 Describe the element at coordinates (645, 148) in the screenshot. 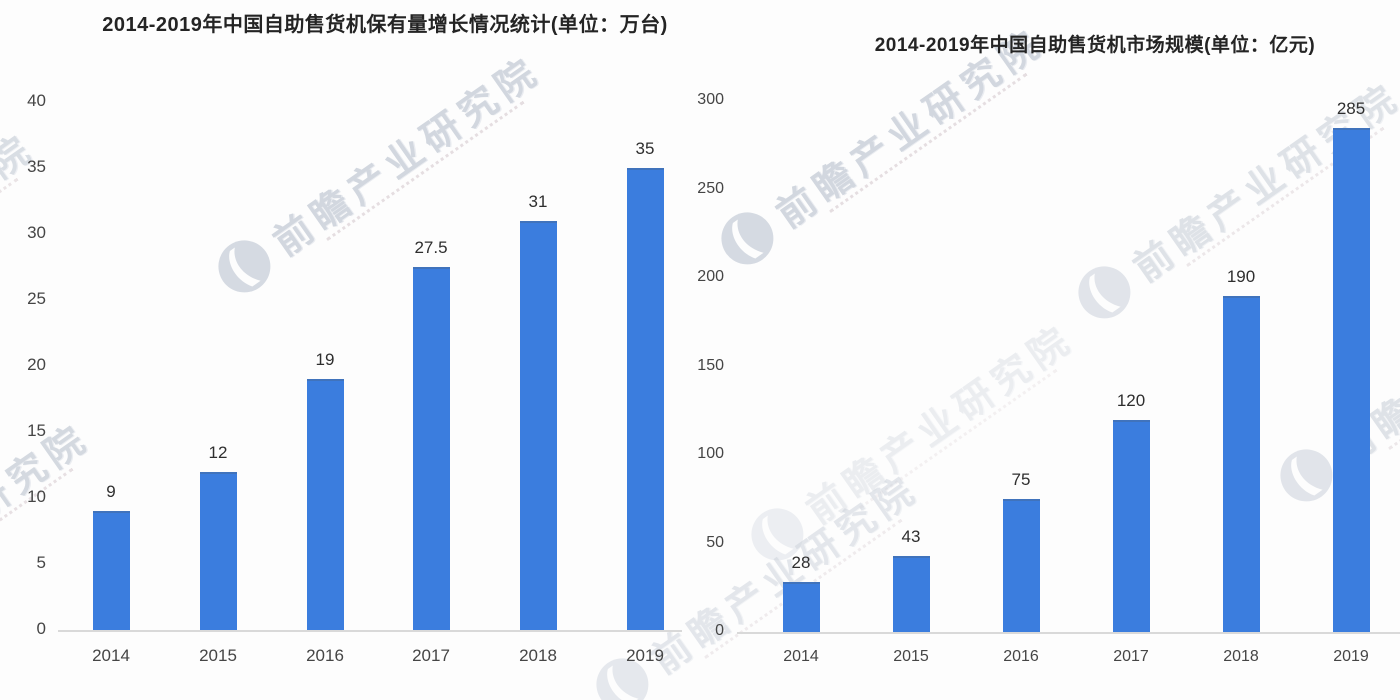

I see `bar-value-label: 35` at that location.